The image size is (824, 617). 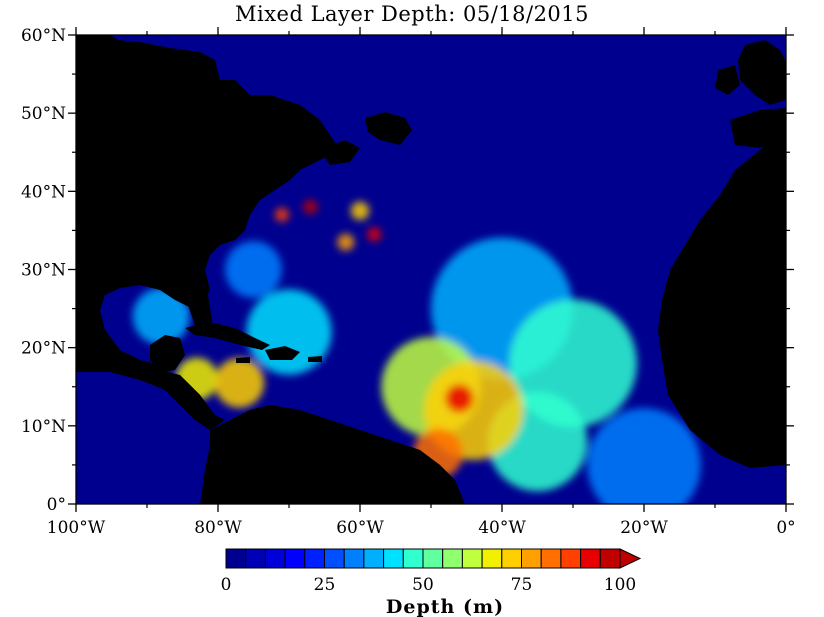 What do you see at coordinates (727, 80) in the screenshot?
I see `land-ireland` at bounding box center [727, 80].